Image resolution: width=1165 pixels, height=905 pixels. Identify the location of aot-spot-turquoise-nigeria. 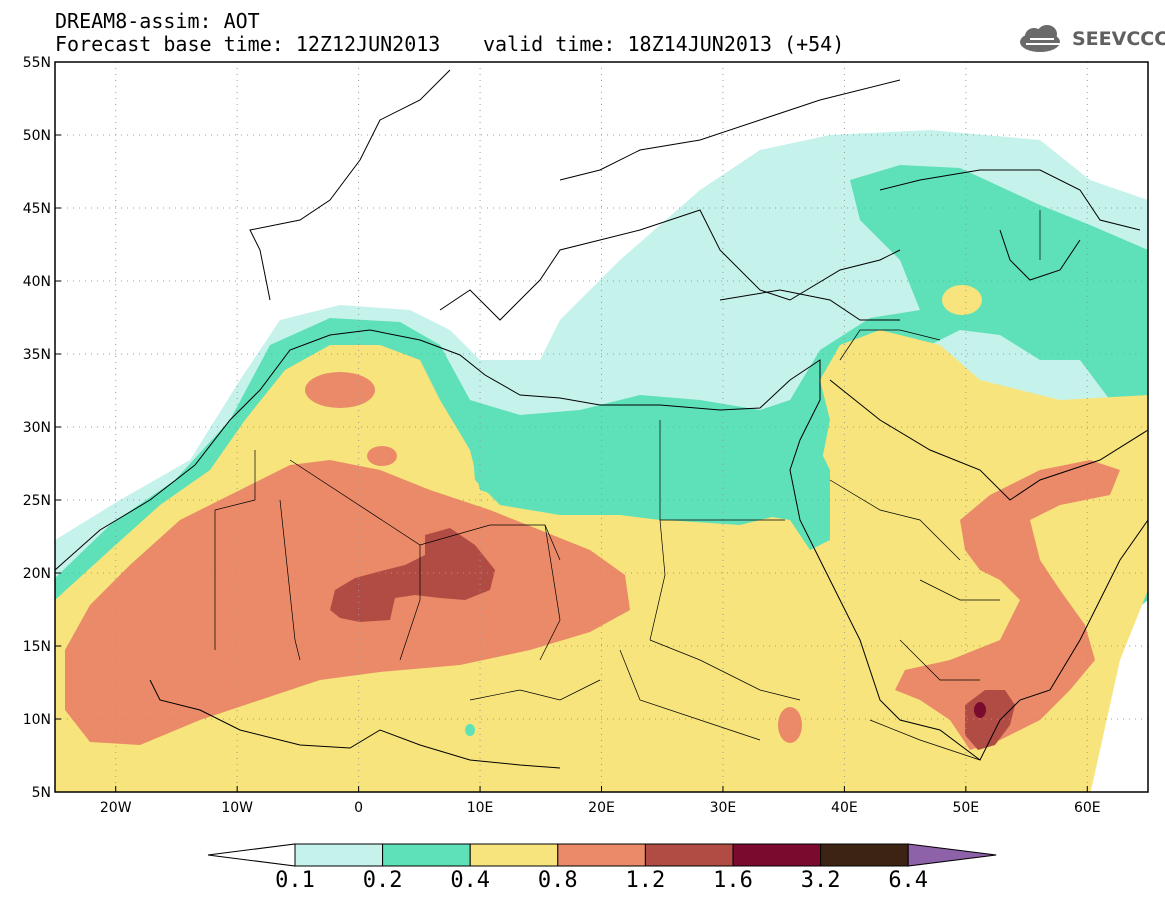
(470, 730).